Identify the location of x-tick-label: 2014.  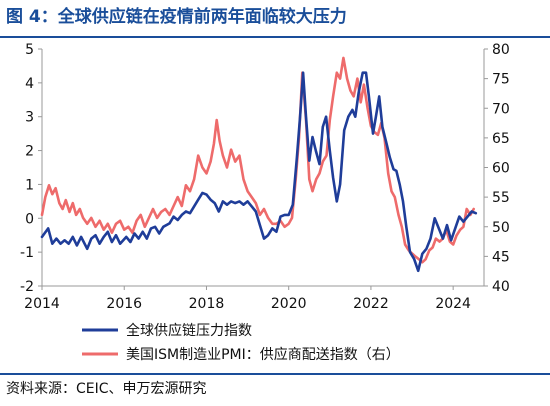
(42, 304).